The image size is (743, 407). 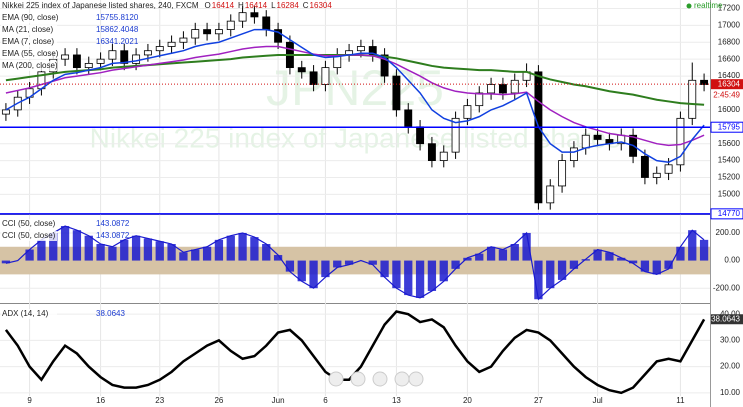 What do you see at coordinates (402, 379) in the screenshot?
I see `scroll-right-button` at bounding box center [402, 379].